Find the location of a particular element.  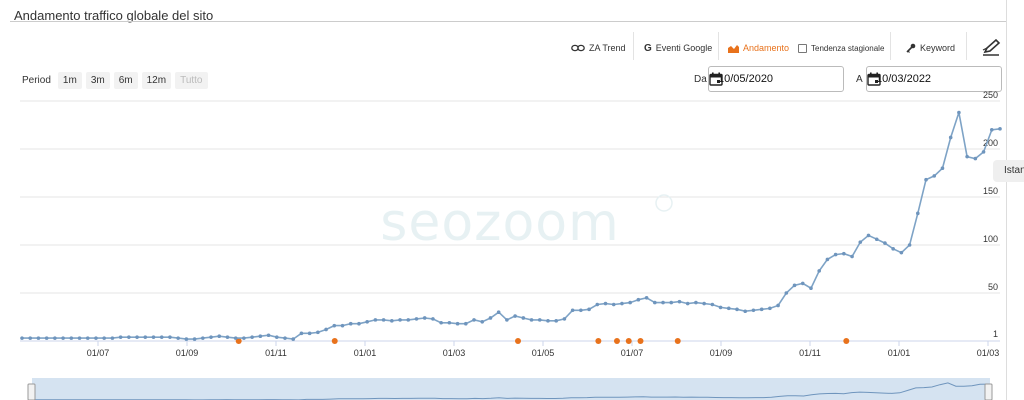

to-date-input: 10/03/2022 is located at coordinates (934, 79).